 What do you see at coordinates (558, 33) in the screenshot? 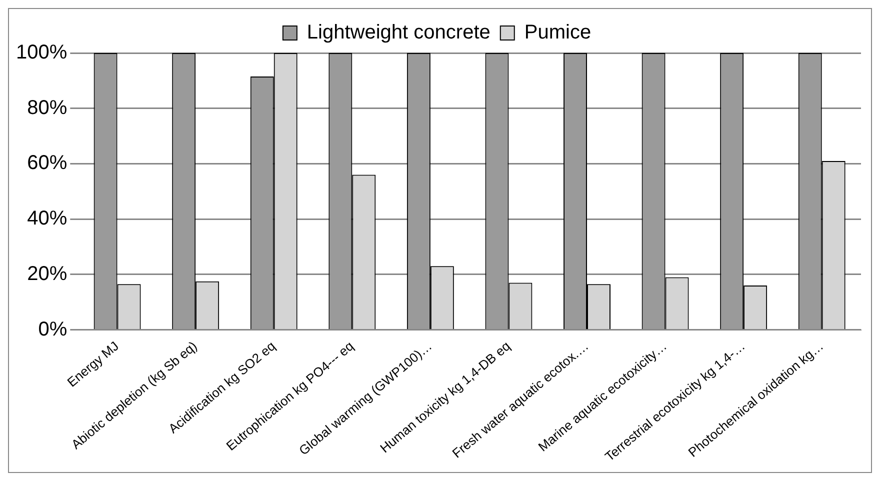
I see `legend-label: Pumice` at bounding box center [558, 33].